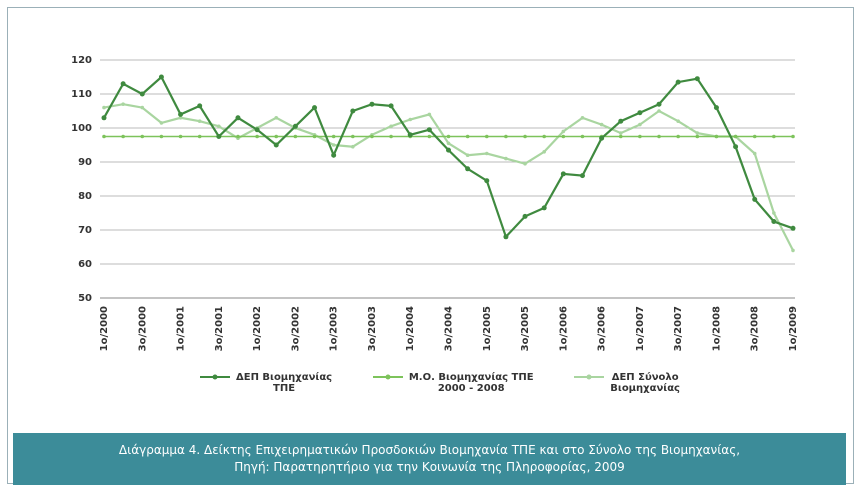 This screenshot has width=863, height=492. What do you see at coordinates (81, 94) in the screenshot?
I see `y-tick-label: 110` at bounding box center [81, 94].